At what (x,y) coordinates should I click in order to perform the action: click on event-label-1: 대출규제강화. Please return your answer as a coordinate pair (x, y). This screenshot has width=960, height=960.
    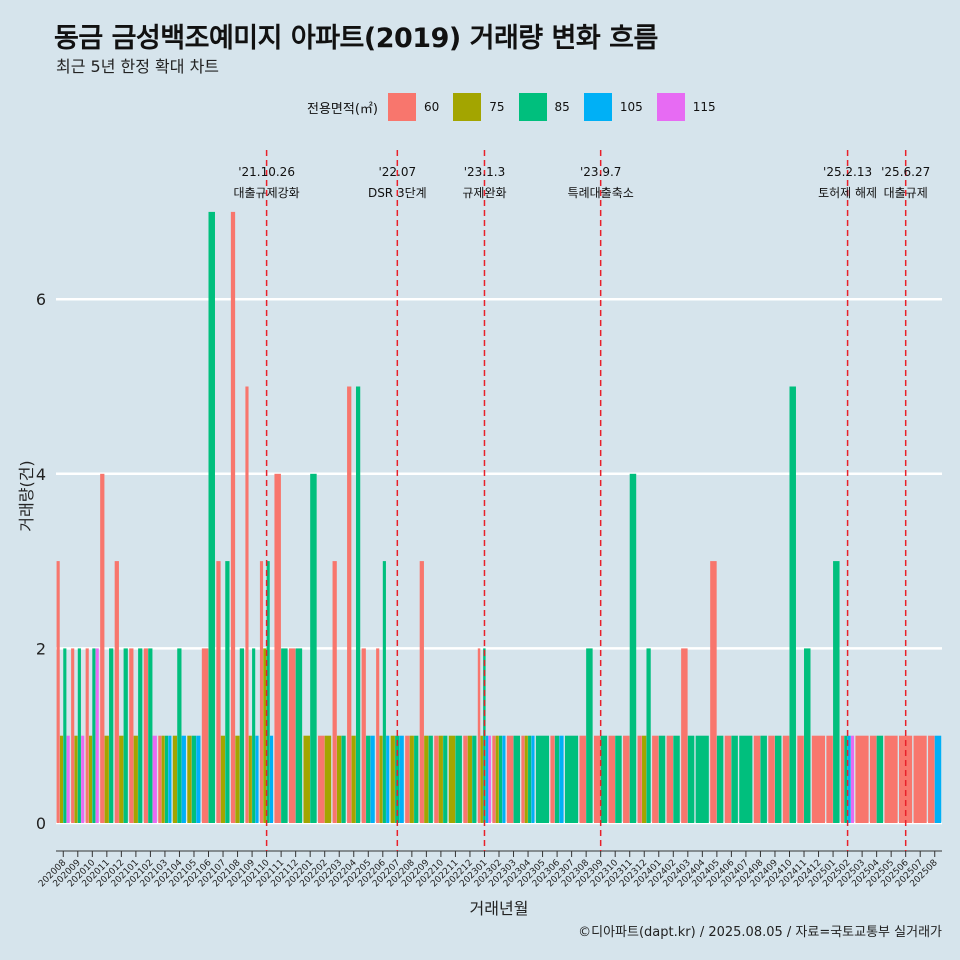
    Looking at the image, I should click on (266, 193).